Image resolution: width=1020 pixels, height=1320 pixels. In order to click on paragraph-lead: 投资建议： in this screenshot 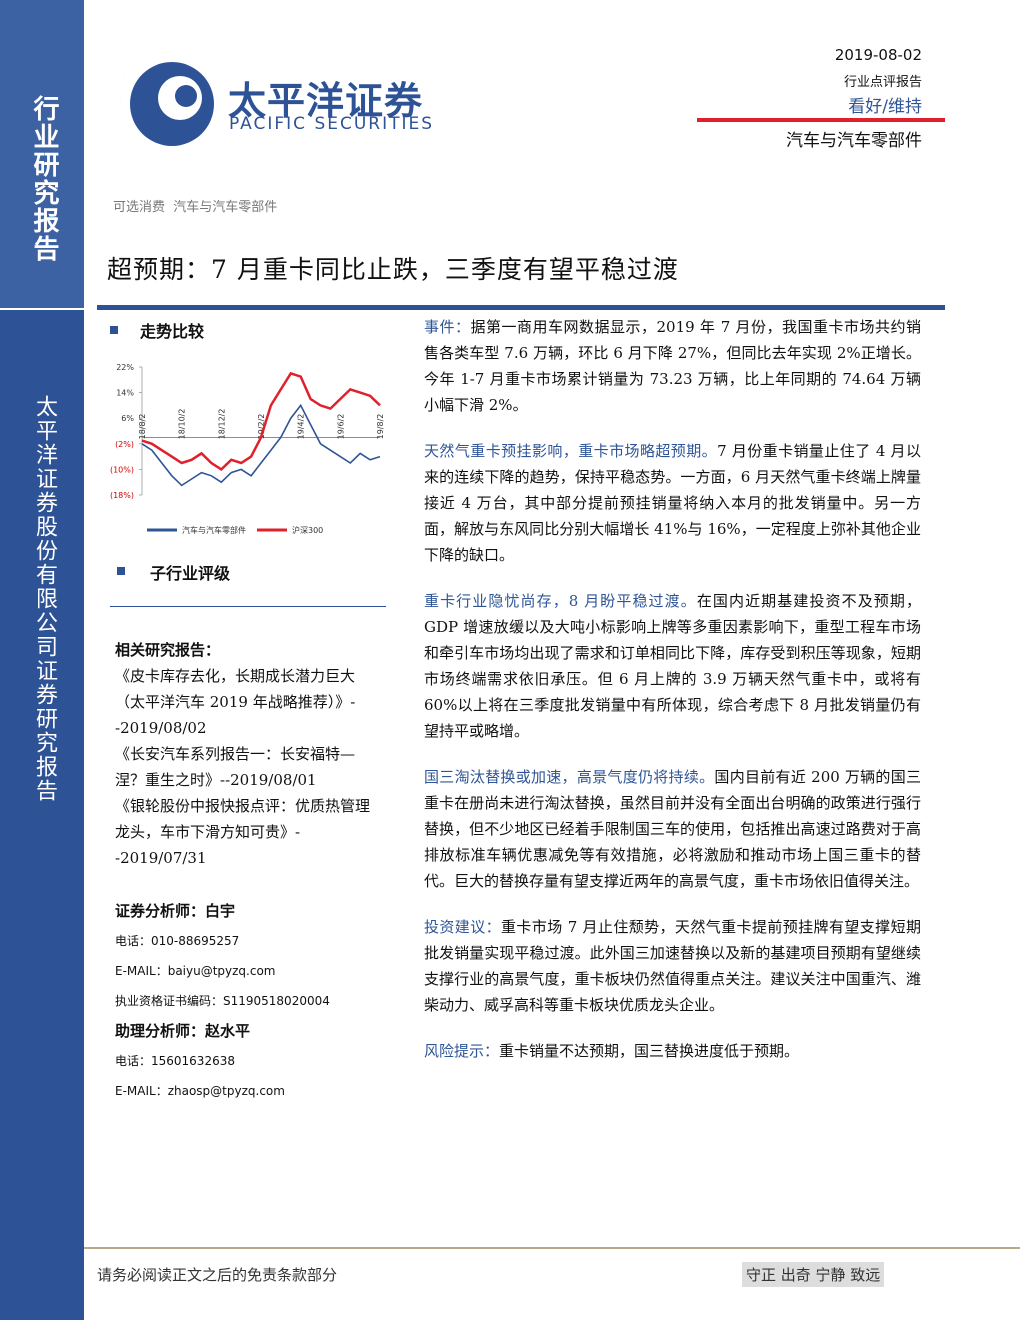, I will do `click(463, 927)`.